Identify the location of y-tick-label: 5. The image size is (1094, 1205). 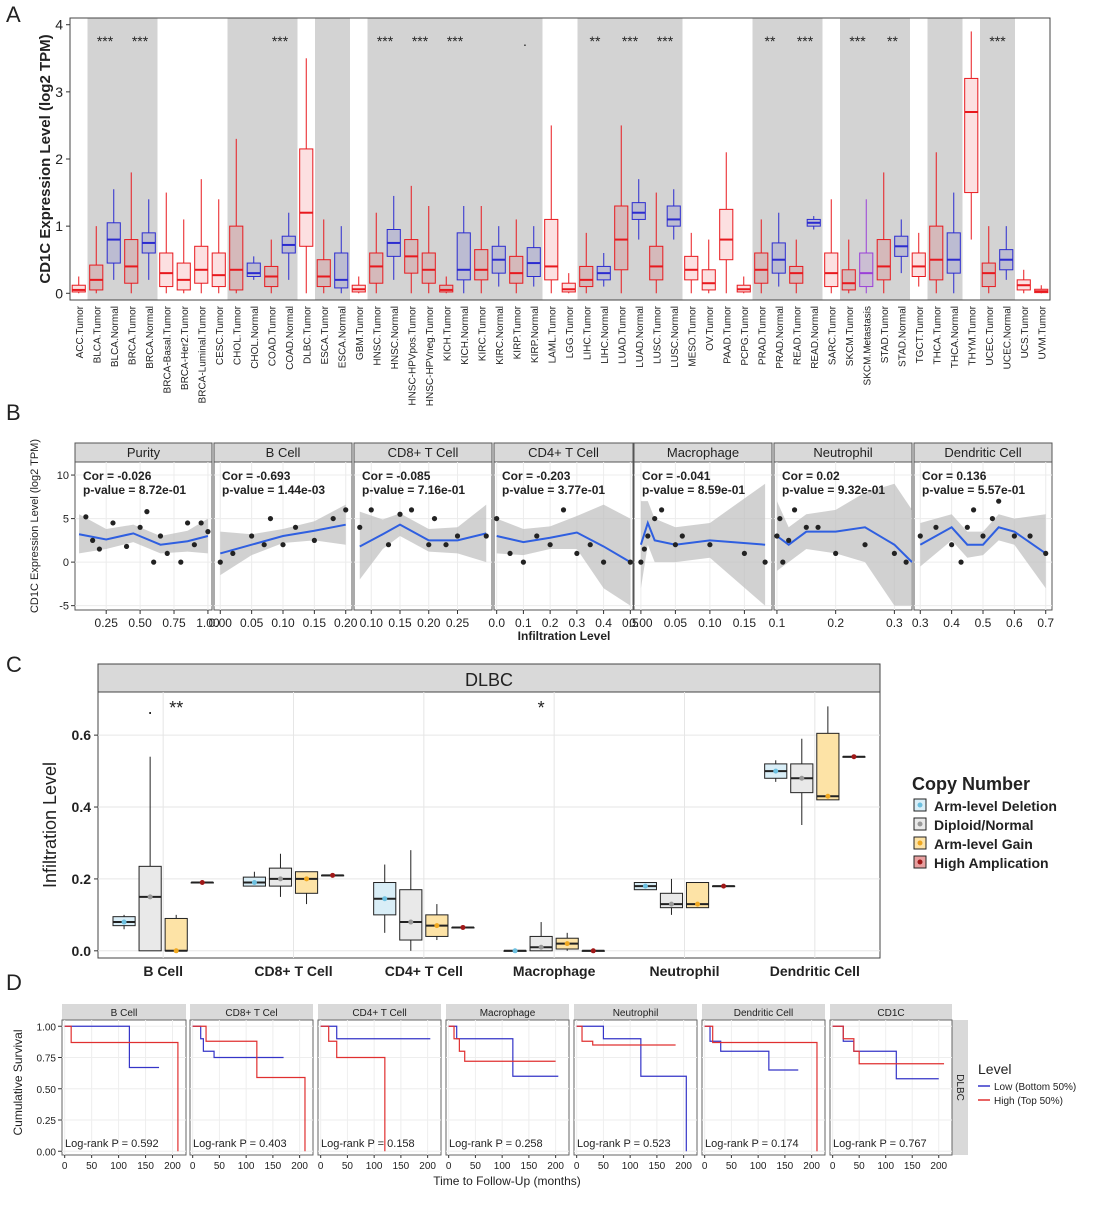
(66, 520).